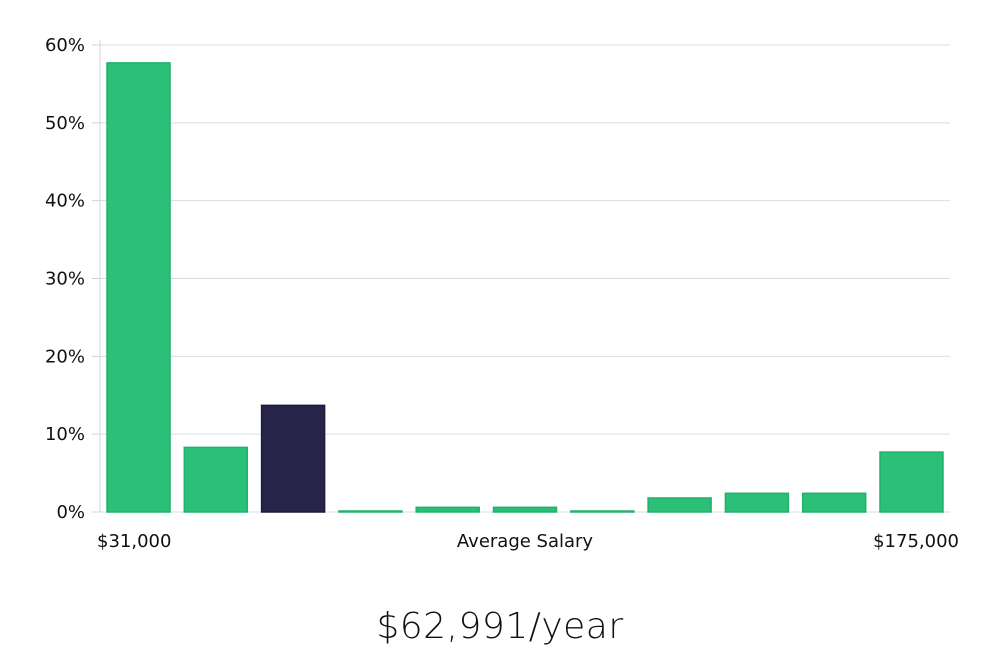 The image size is (1000, 660). What do you see at coordinates (70, 512) in the screenshot?
I see `y-tick-label: 0%` at bounding box center [70, 512].